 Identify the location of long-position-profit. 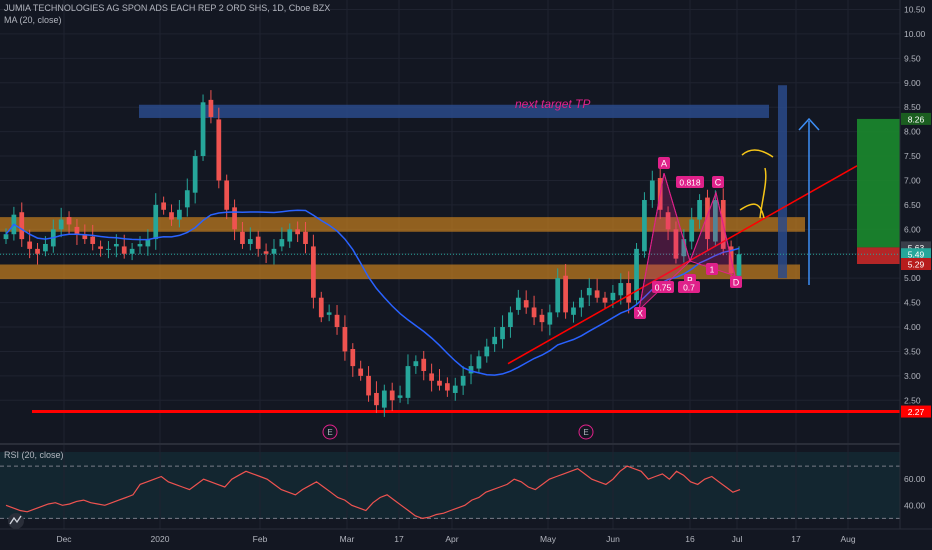
(878, 183).